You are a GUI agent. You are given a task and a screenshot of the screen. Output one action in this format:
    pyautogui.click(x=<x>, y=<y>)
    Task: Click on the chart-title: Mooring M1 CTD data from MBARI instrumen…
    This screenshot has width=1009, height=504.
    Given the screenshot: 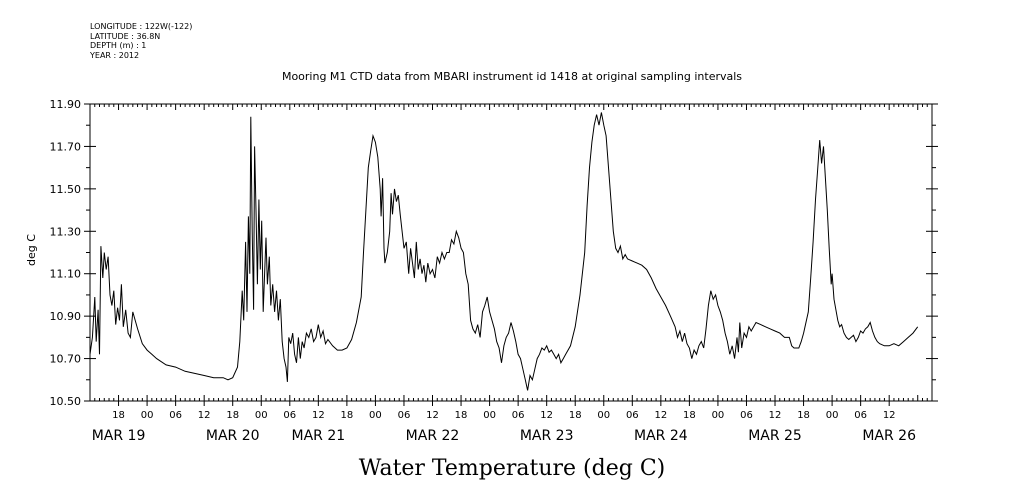 What is the action you would take?
    pyautogui.click(x=512, y=76)
    